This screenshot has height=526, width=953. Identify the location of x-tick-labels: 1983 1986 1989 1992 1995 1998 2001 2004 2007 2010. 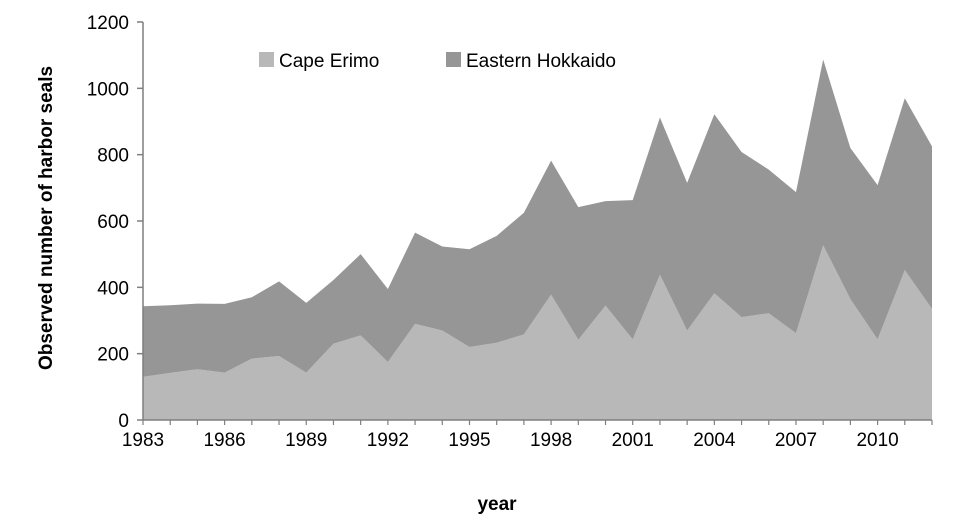
(510, 440).